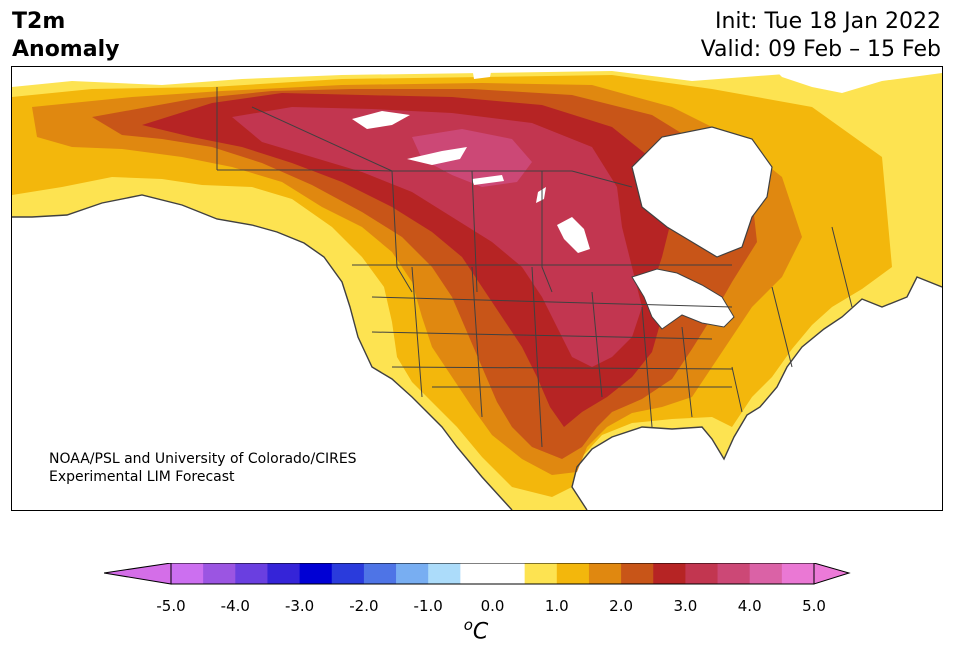  I want to click on colorbar-tick-label: 3.0, so click(685, 606).